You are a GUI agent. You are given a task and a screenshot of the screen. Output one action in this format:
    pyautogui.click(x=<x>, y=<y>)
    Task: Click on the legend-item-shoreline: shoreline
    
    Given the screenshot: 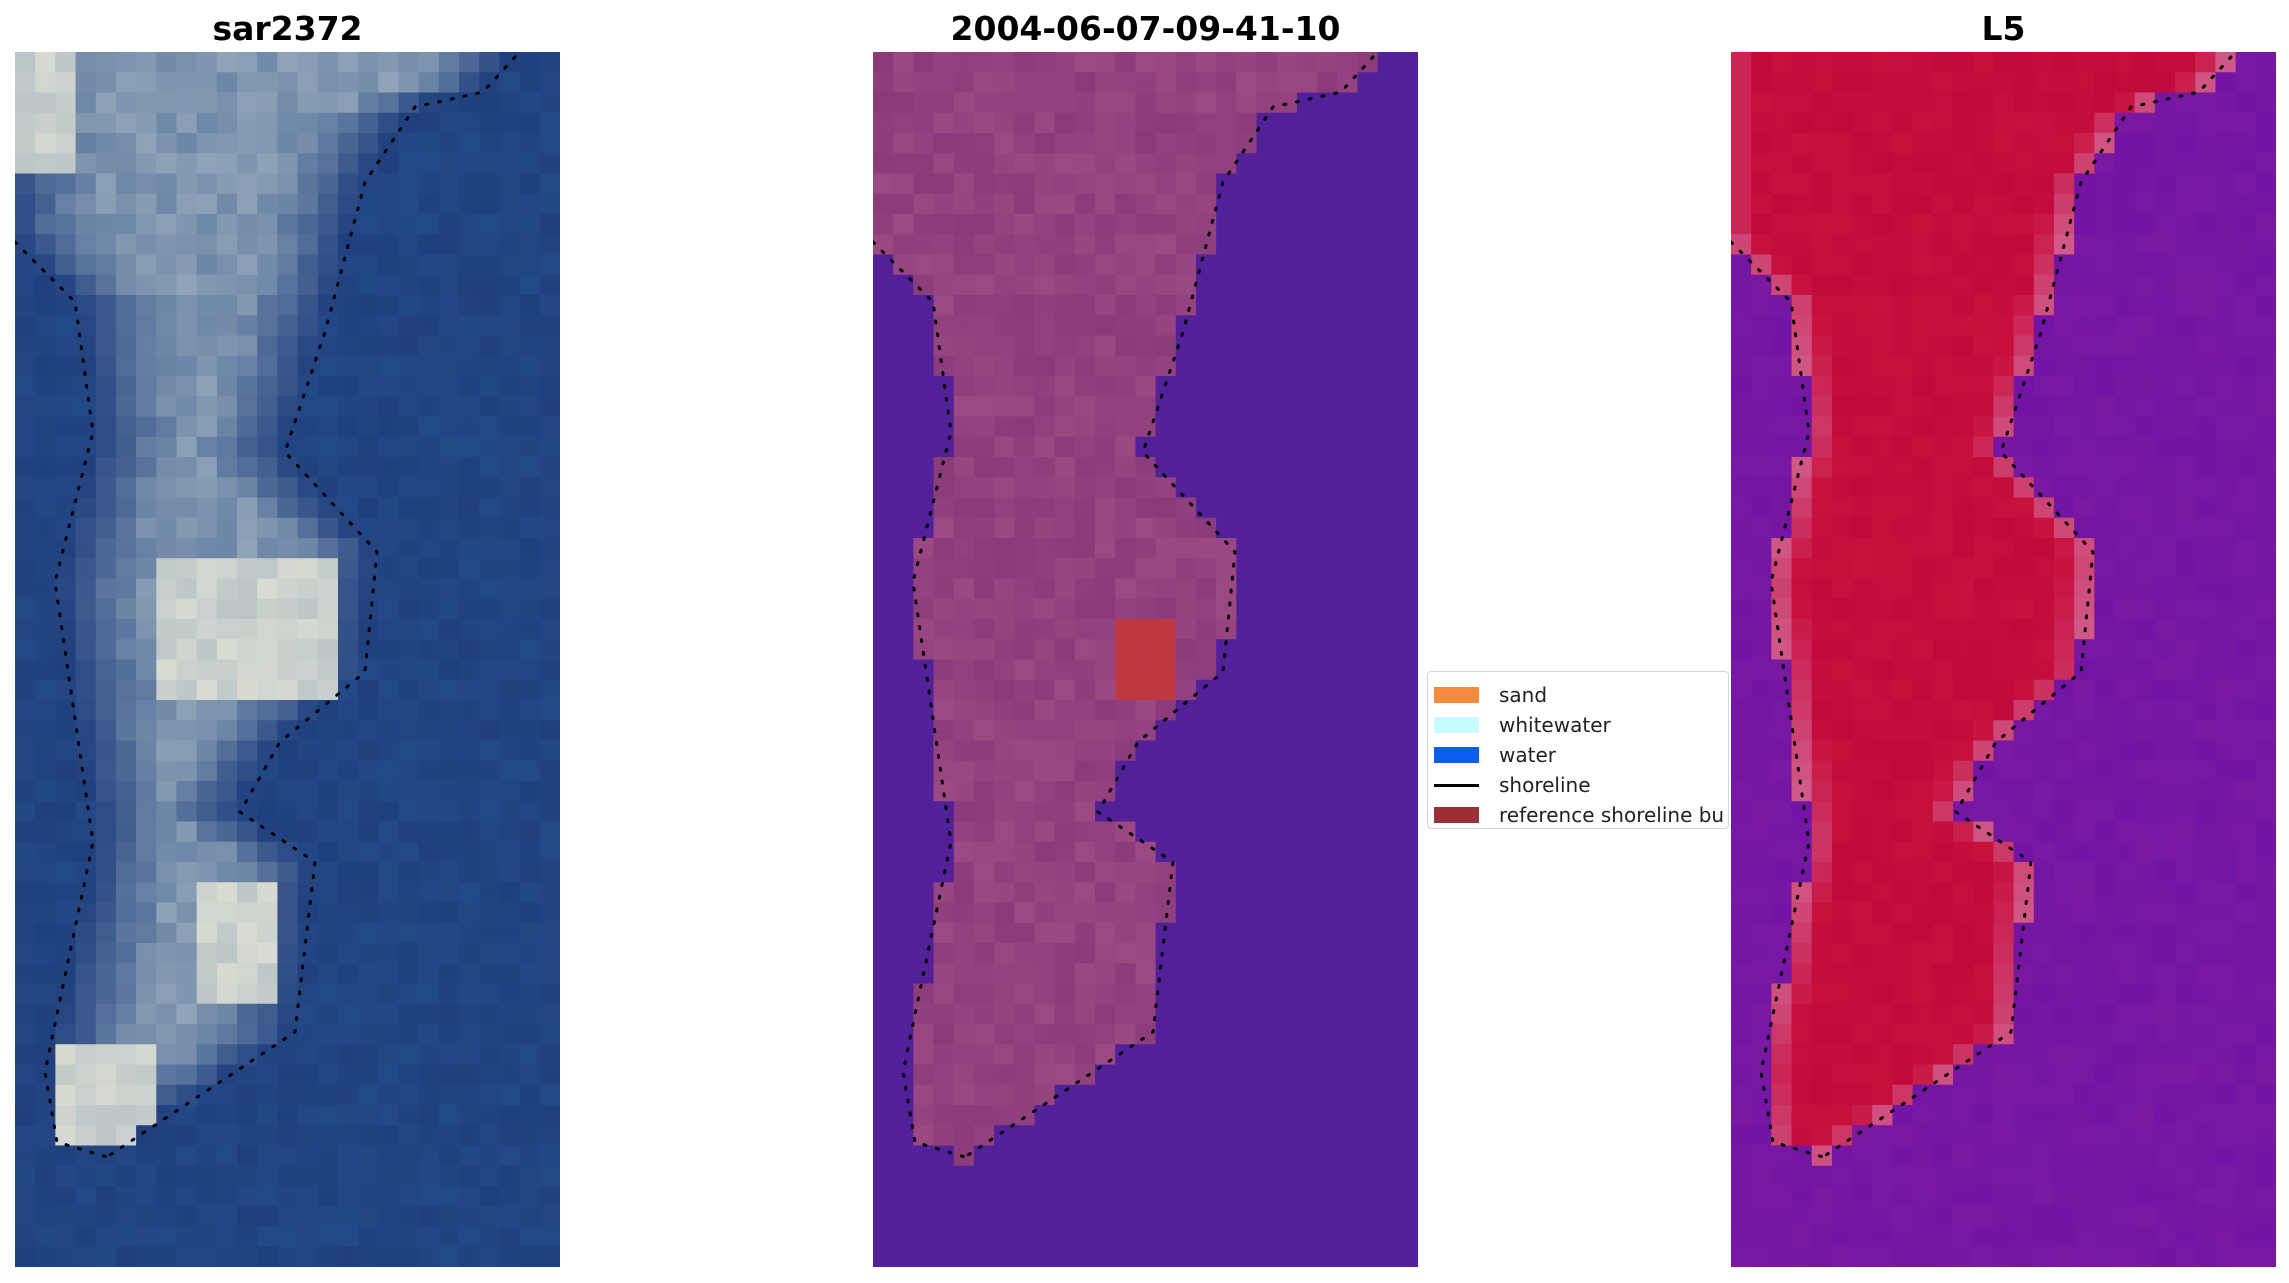 What is the action you would take?
    pyautogui.click(x=1512, y=785)
    